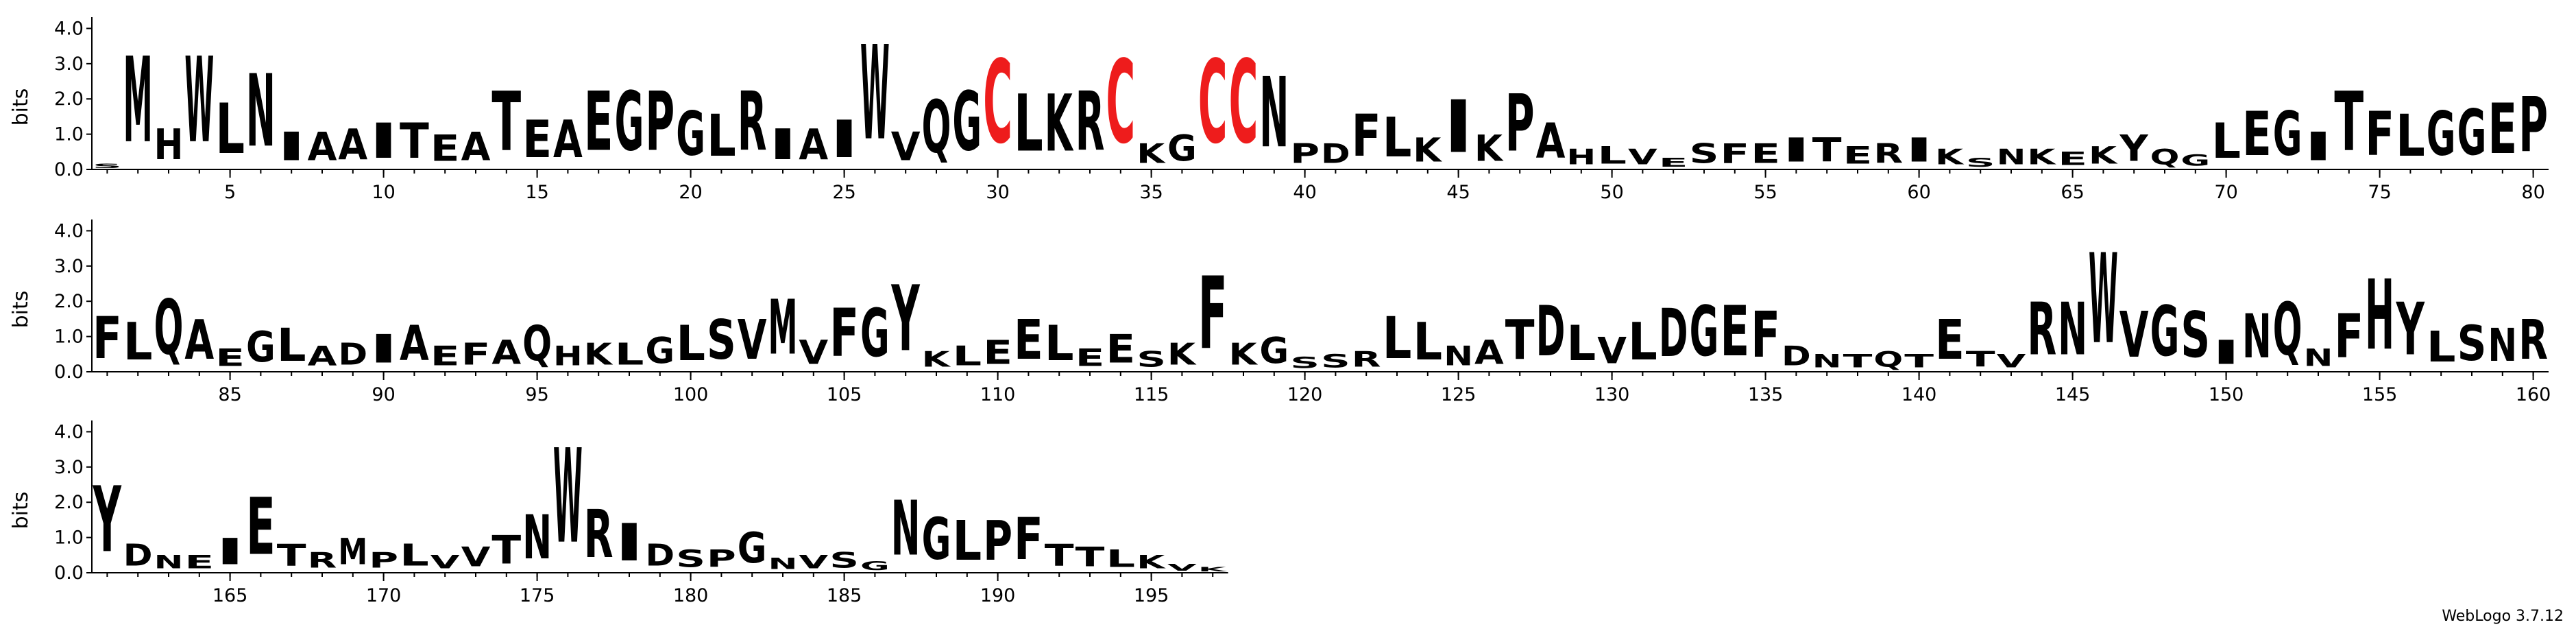 This screenshot has height=629, width=2576. Describe the element at coordinates (998, 395) in the screenshot. I see `x-tick-label: 110` at that location.